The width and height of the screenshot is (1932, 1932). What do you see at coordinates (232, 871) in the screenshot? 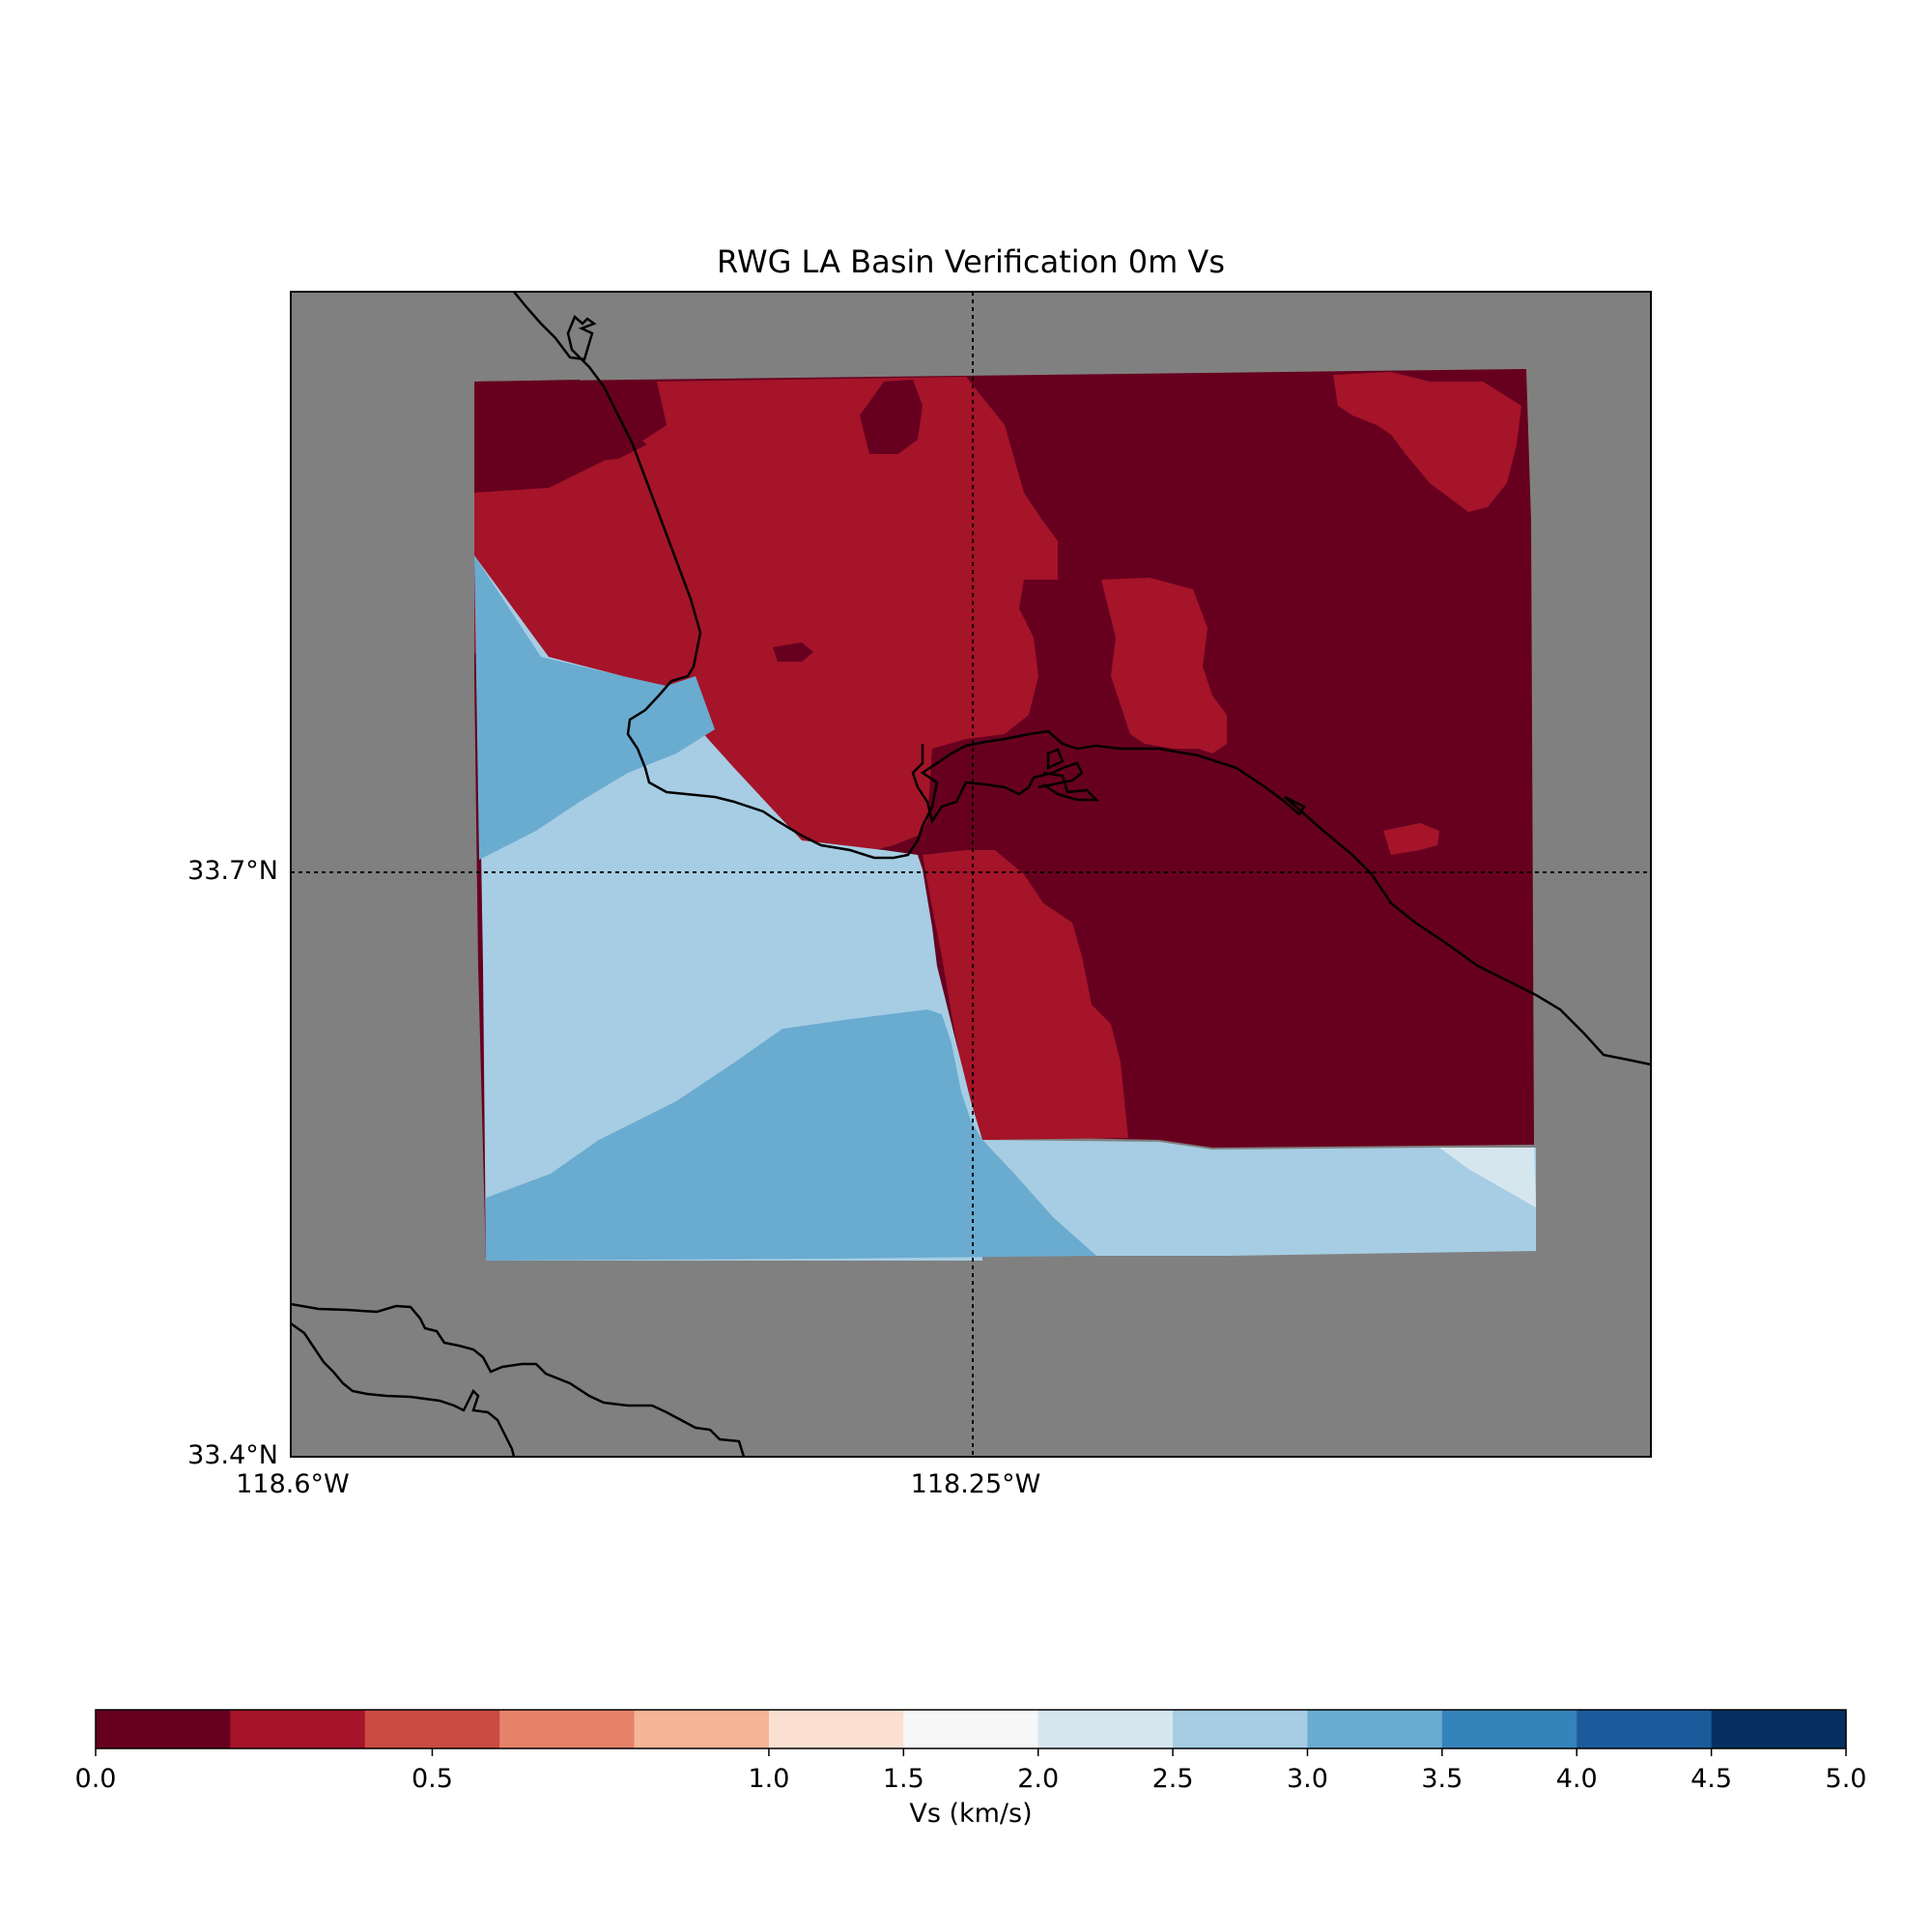
I see `lat-tick-label-33.7: 33.7°N` at bounding box center [232, 871].